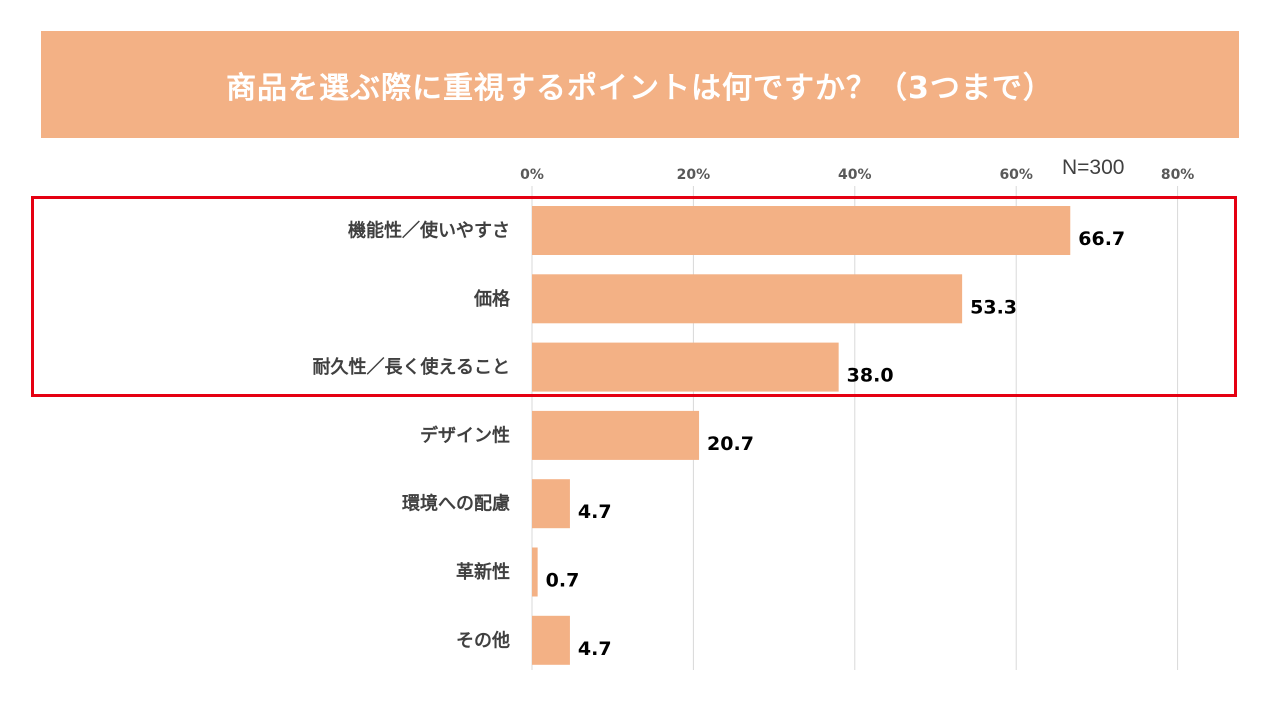  What do you see at coordinates (429, 231) in the screenshot?
I see `category-label: 機能性／使いやすさ` at bounding box center [429, 231].